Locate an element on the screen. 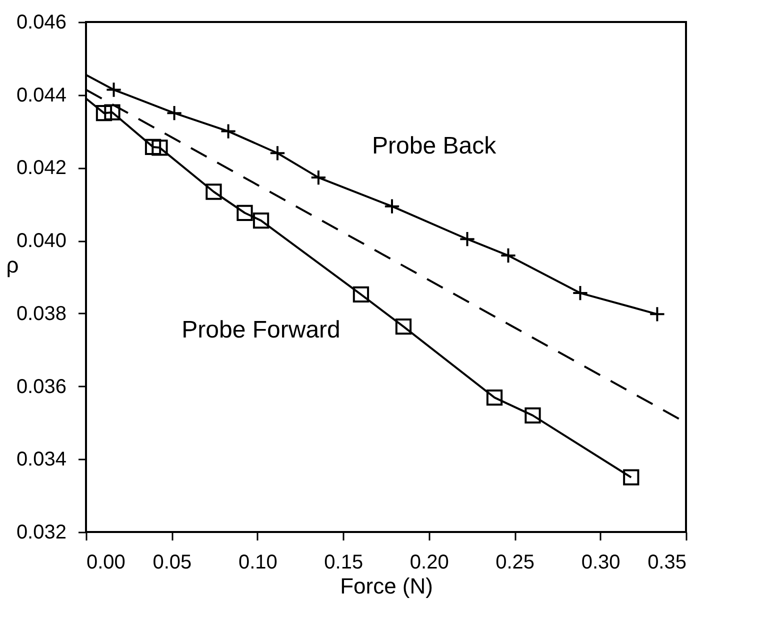 The height and width of the screenshot is (618, 771). series-label: Probe Forward is located at coordinates (261, 330).